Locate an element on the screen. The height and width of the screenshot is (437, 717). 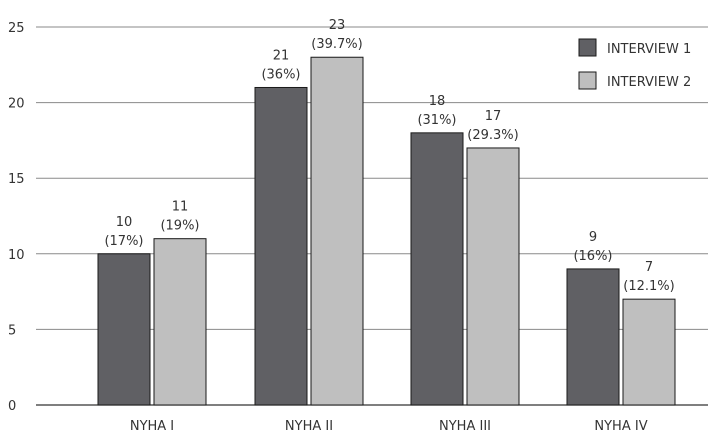
y-tick-label: 15 is located at coordinates (16, 179).